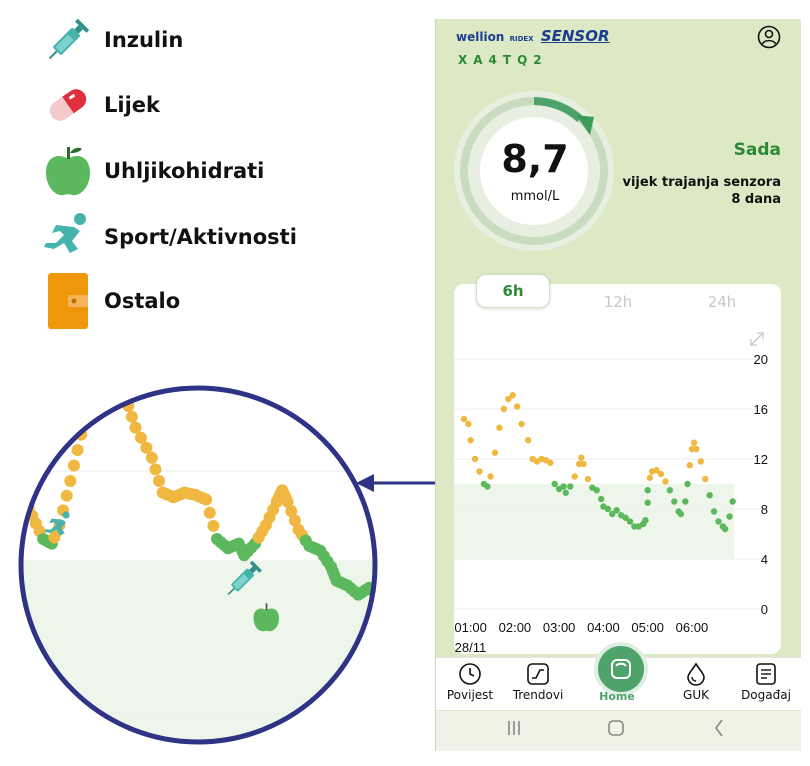  What do you see at coordinates (761, 409) in the screenshot?
I see `y-tick-label: 16` at bounding box center [761, 409].